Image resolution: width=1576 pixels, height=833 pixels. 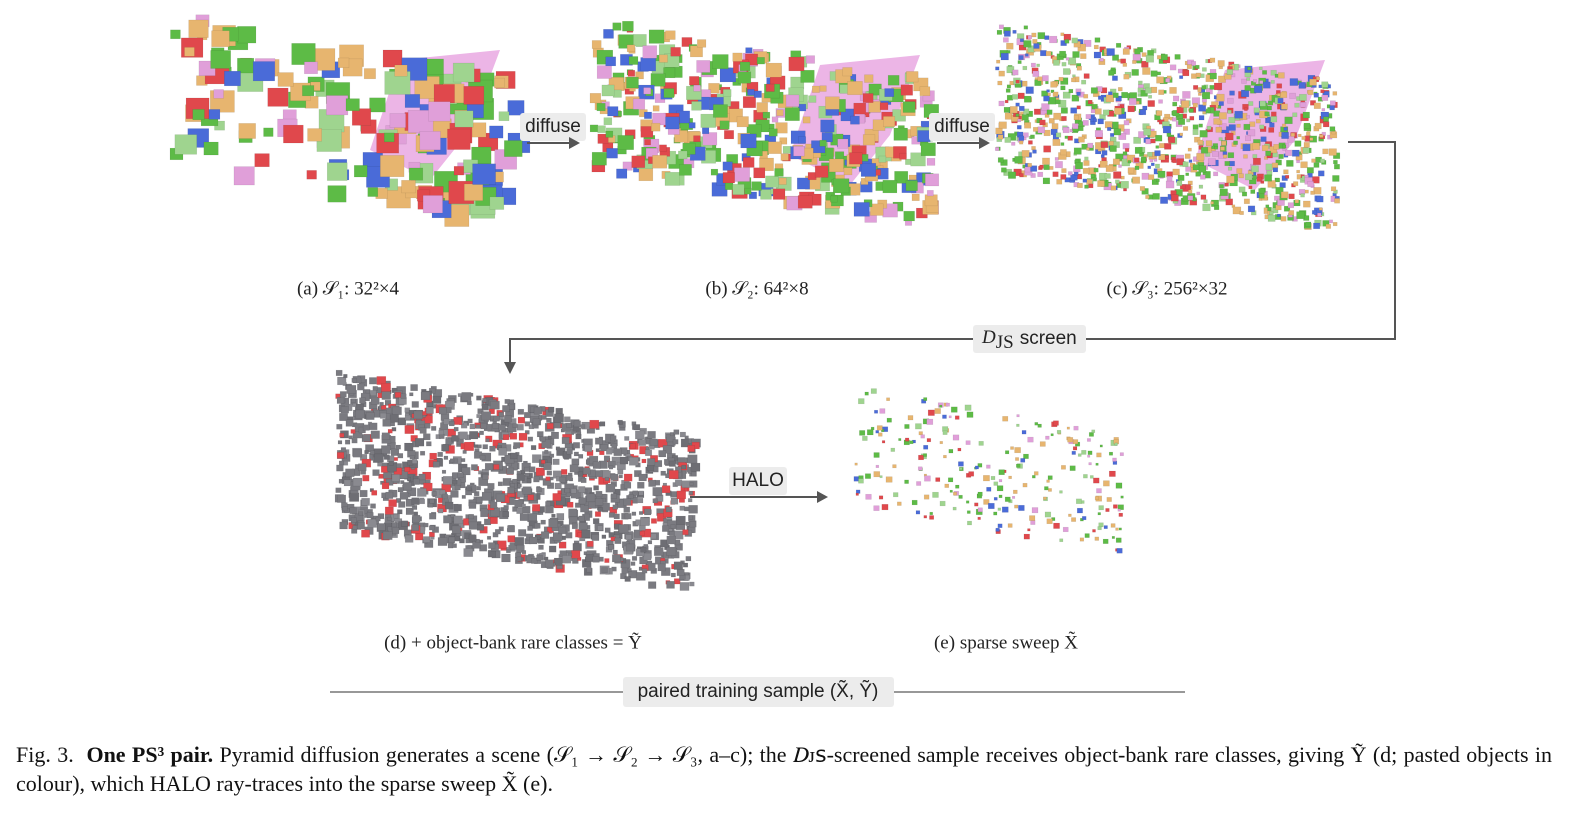 I want to click on arrow-head, so click(x=984, y=143).